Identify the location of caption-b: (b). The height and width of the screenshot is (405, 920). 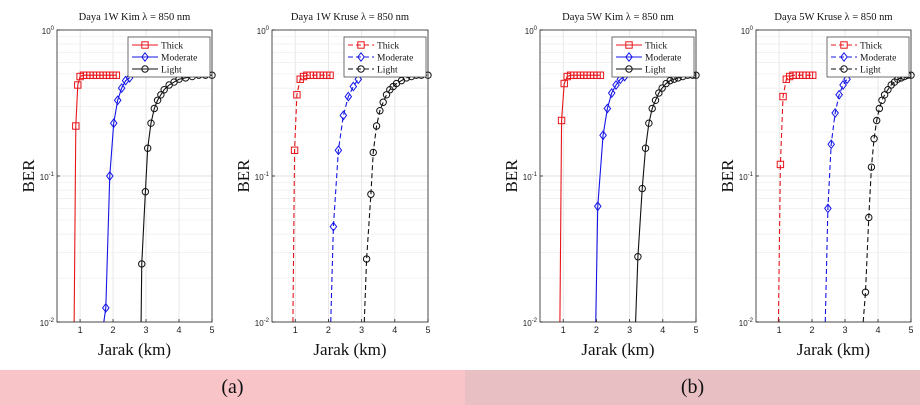
(692, 387).